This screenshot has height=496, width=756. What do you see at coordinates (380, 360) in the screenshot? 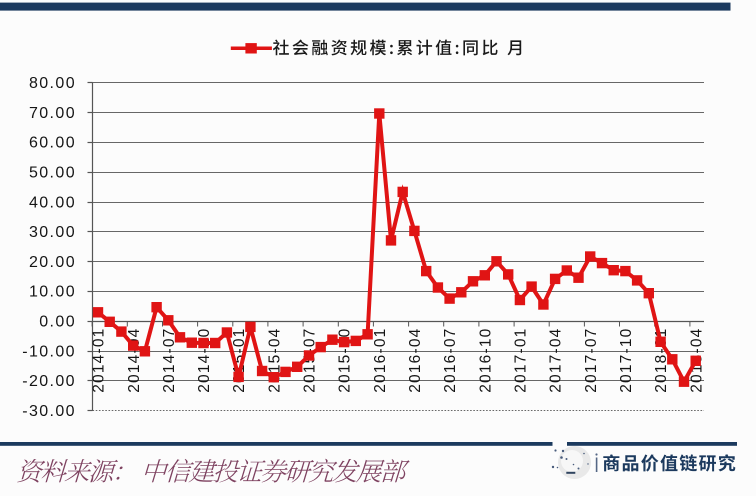
I see `svg-text: 2016-01` at bounding box center [380, 360].